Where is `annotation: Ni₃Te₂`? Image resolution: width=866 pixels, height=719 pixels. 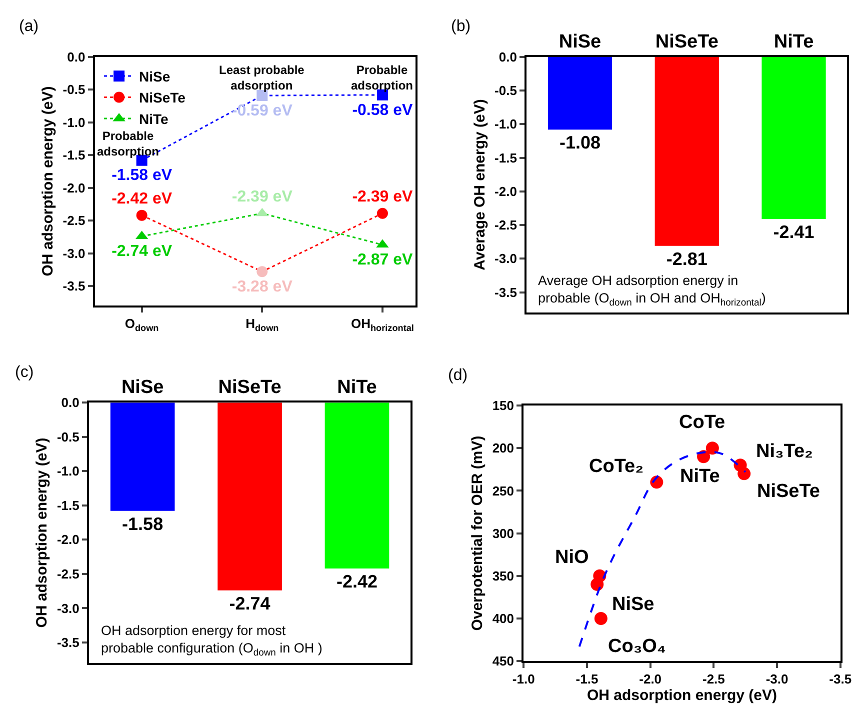 annotation: Ni₃Te₂ is located at coordinates (784, 451).